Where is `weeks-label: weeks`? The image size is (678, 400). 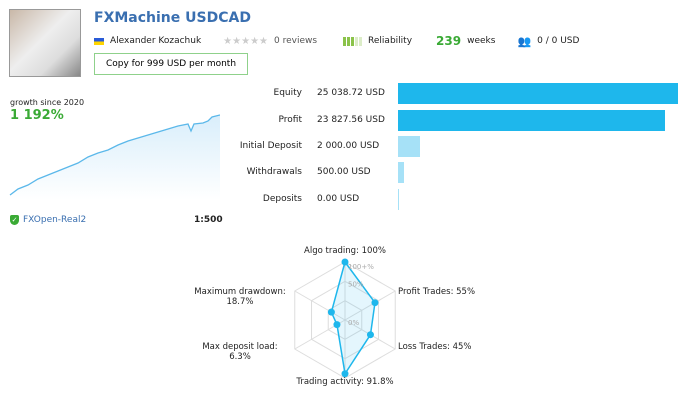 weeks-label: weeks is located at coordinates (481, 41).